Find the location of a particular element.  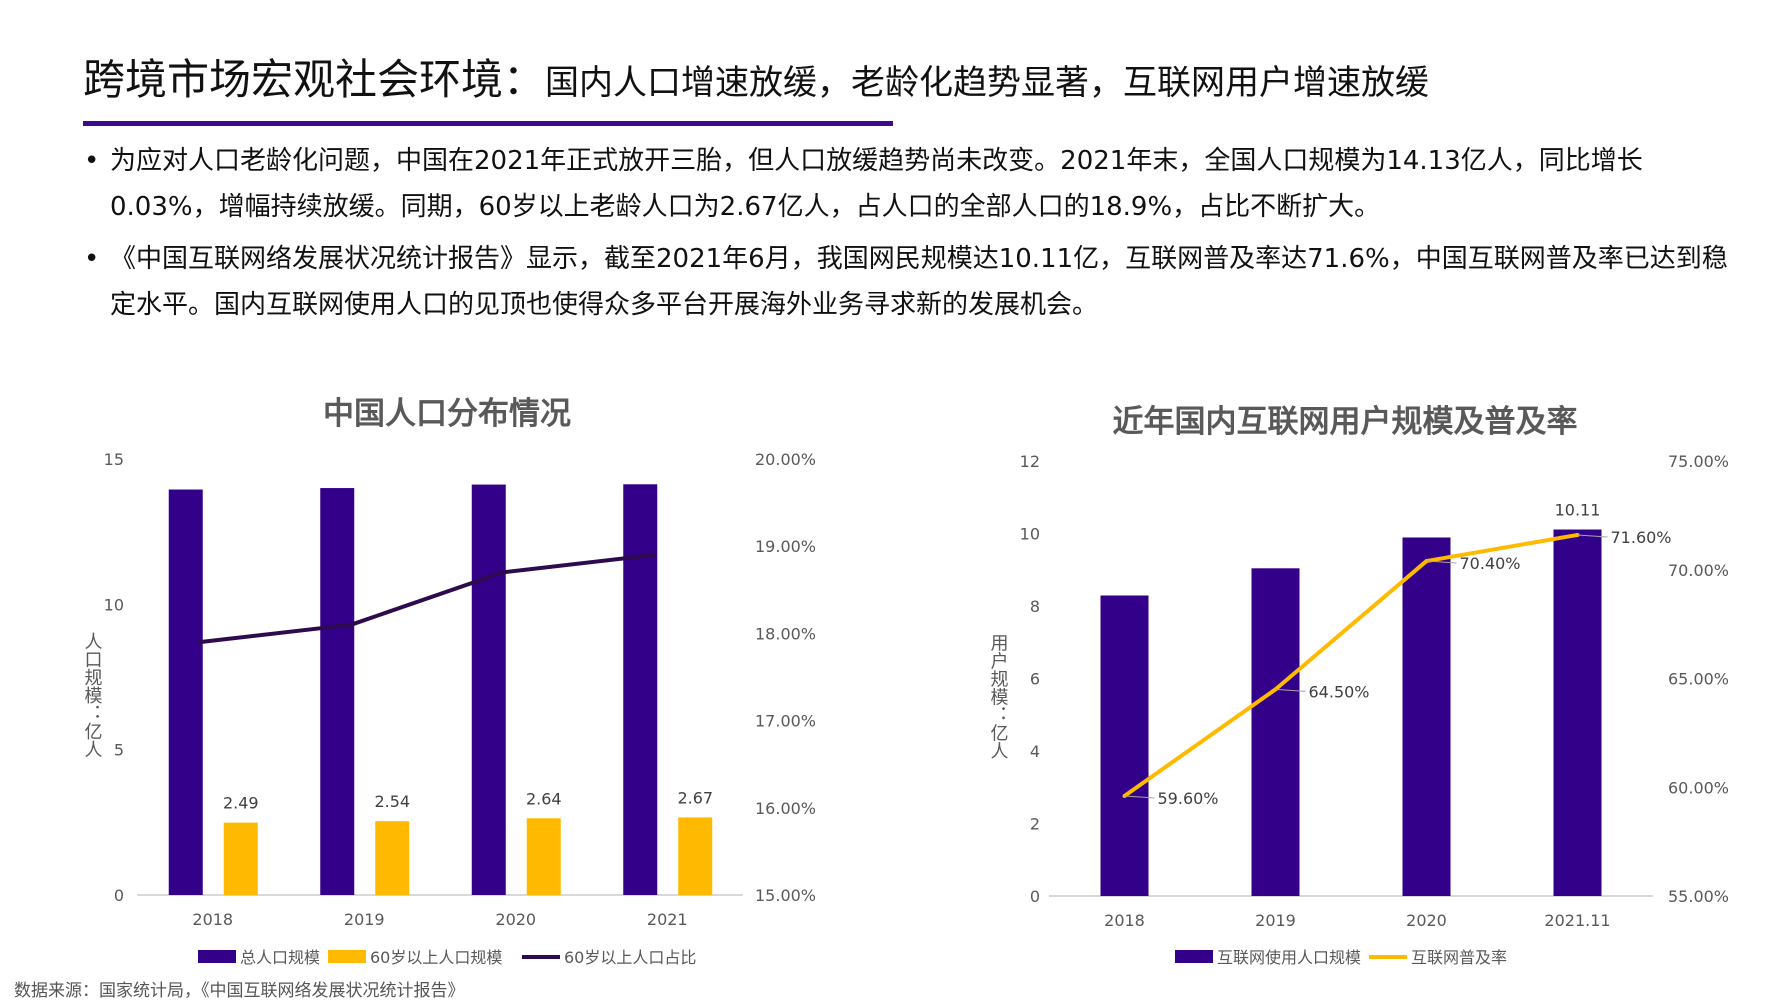

y-tick-label: 4 is located at coordinates (1035, 751).